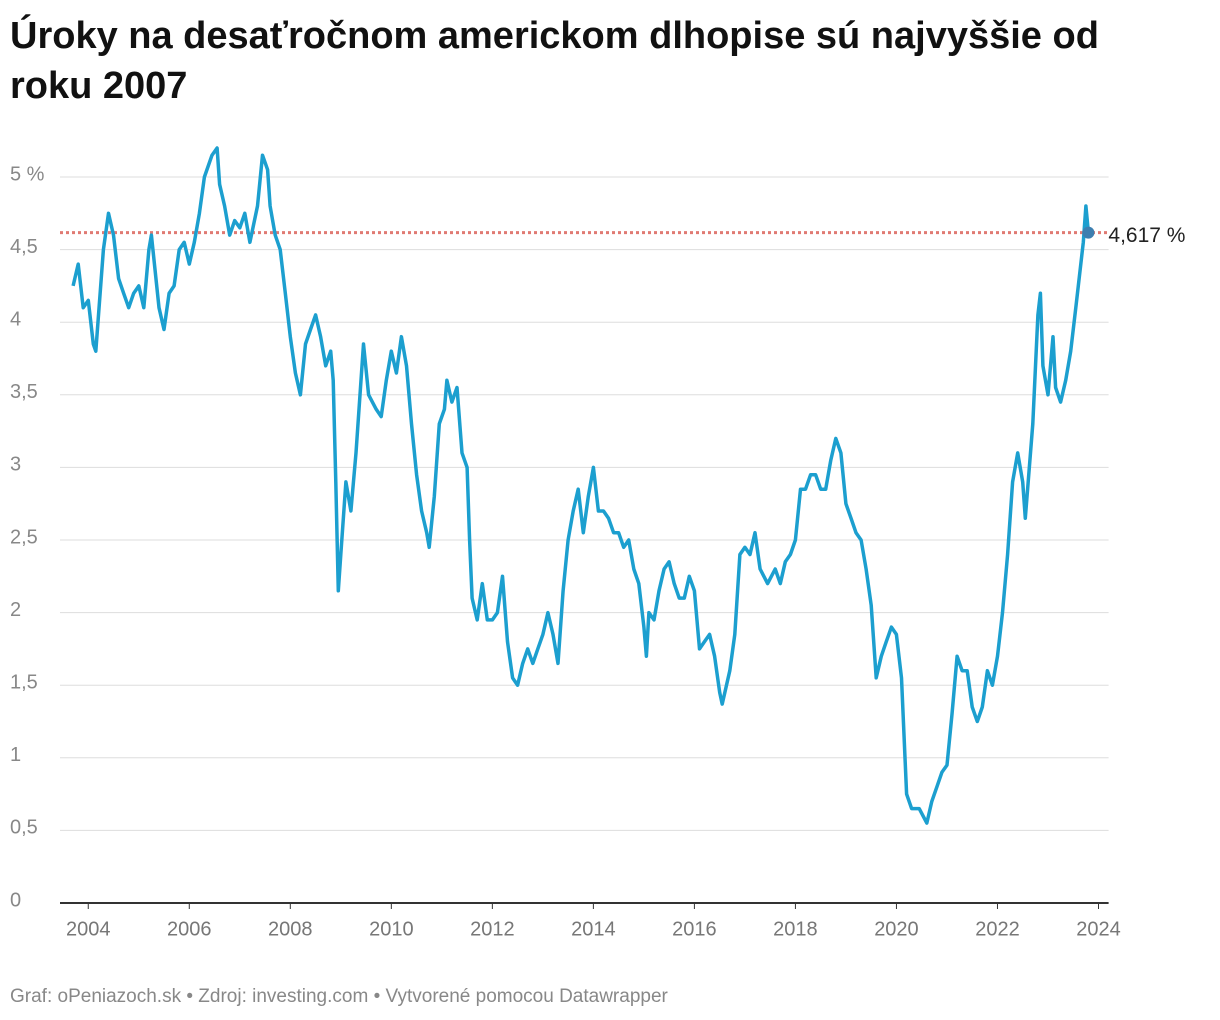 The width and height of the screenshot is (1220, 1020). Describe the element at coordinates (15, 755) in the screenshot. I see `y-tick-label: 1` at that location.